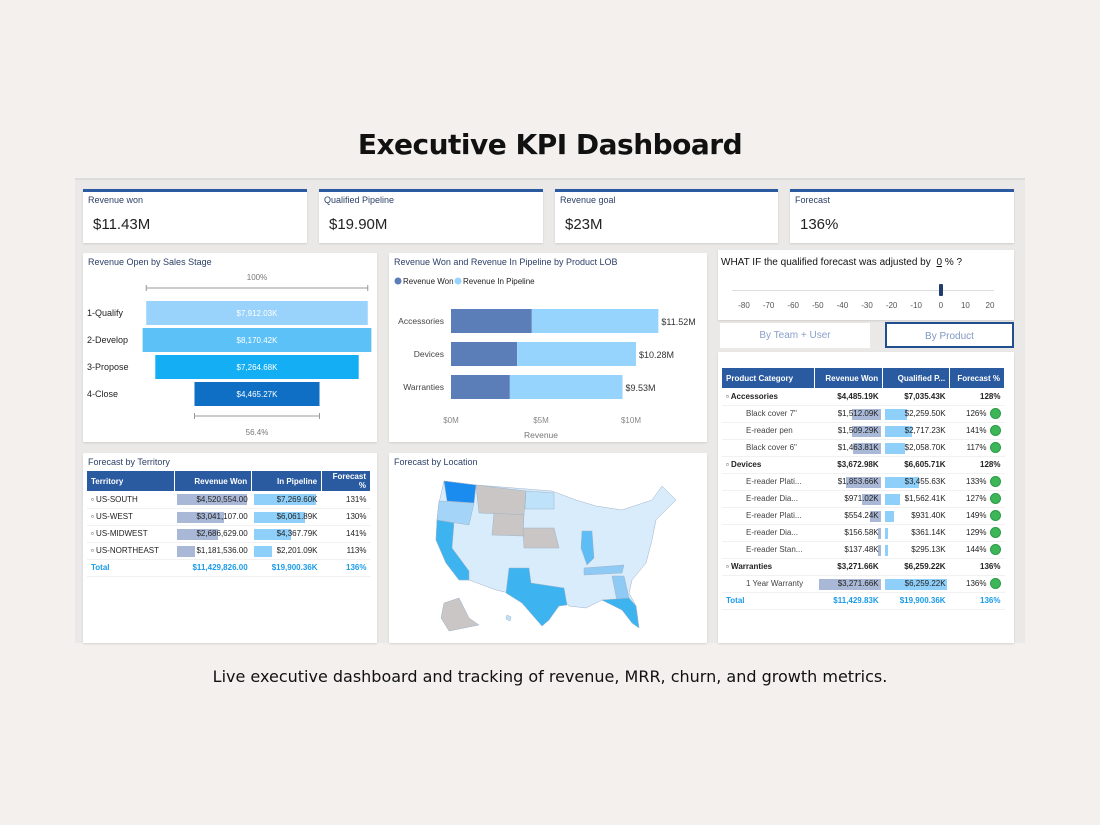  What do you see at coordinates (916, 550) in the screenshot?
I see `qualified-pipeline: $295.13K` at bounding box center [916, 550].